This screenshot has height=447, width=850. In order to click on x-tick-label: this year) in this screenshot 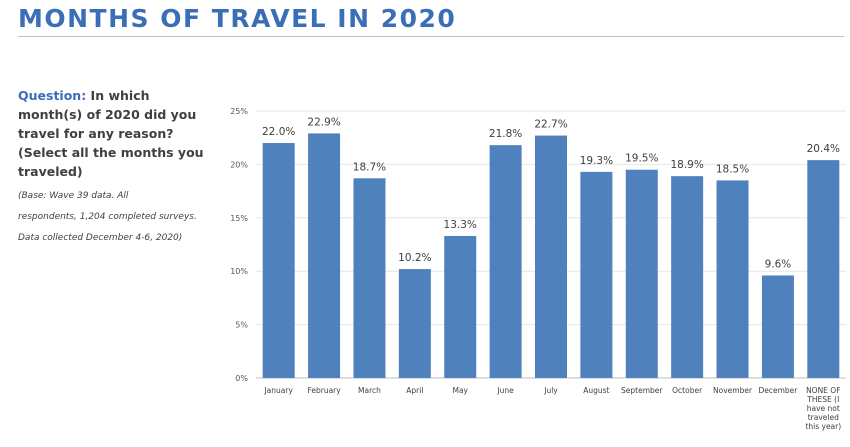, I will do `click(823, 426)`.